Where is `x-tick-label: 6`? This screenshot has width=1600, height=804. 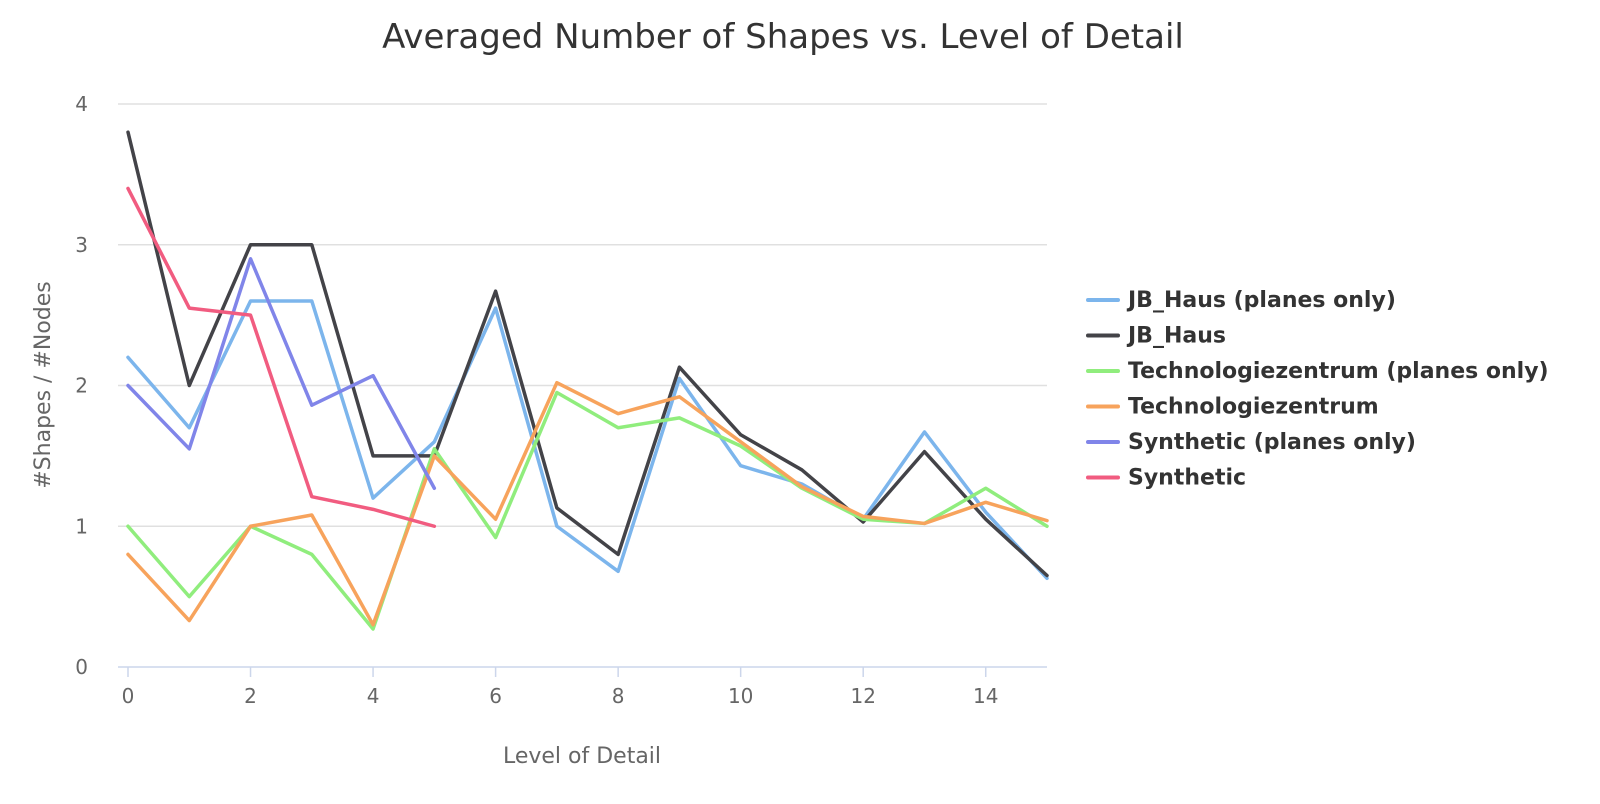 x-tick-label: 6 is located at coordinates (495, 696).